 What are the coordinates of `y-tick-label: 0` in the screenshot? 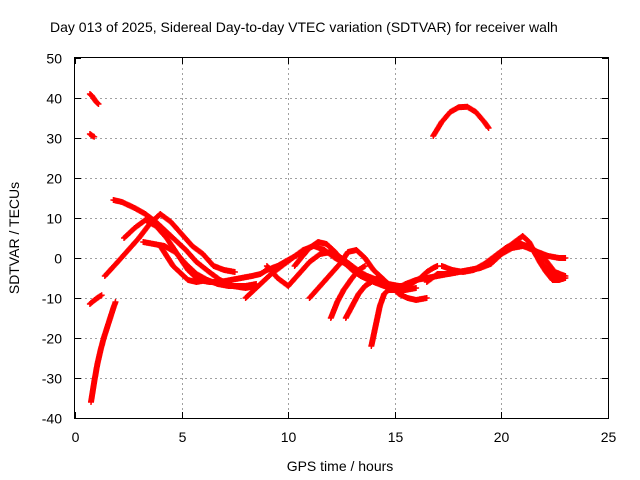 It's located at (58, 259).